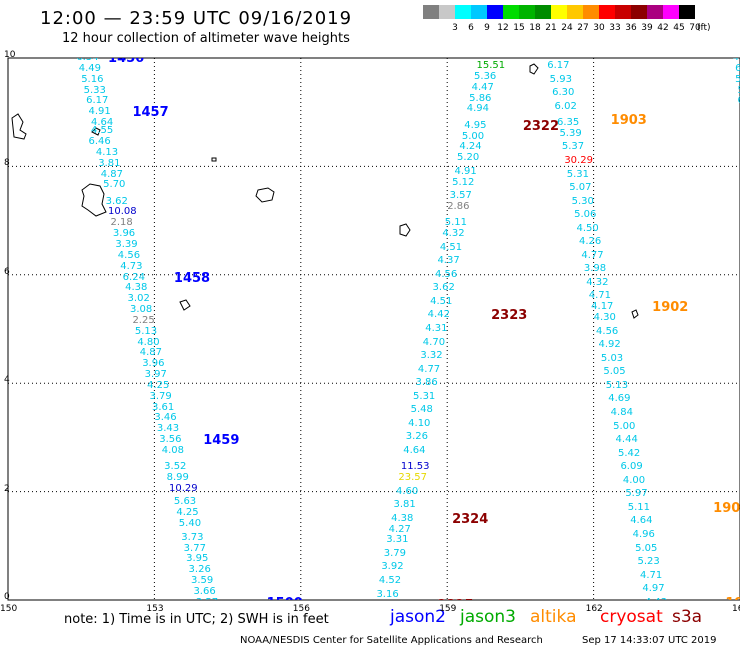 Image resolution: width=740 pixels, height=650 pixels. I want to click on wave-height-value: 5.06, so click(585, 215).